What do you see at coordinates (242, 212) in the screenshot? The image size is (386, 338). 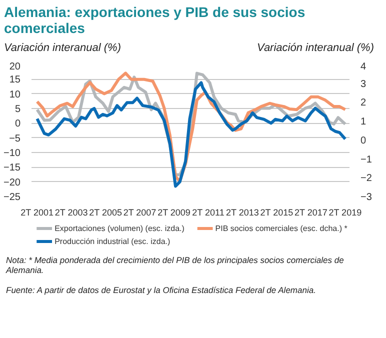 I see `x-tick-label: 2T 2013` at bounding box center [242, 212].